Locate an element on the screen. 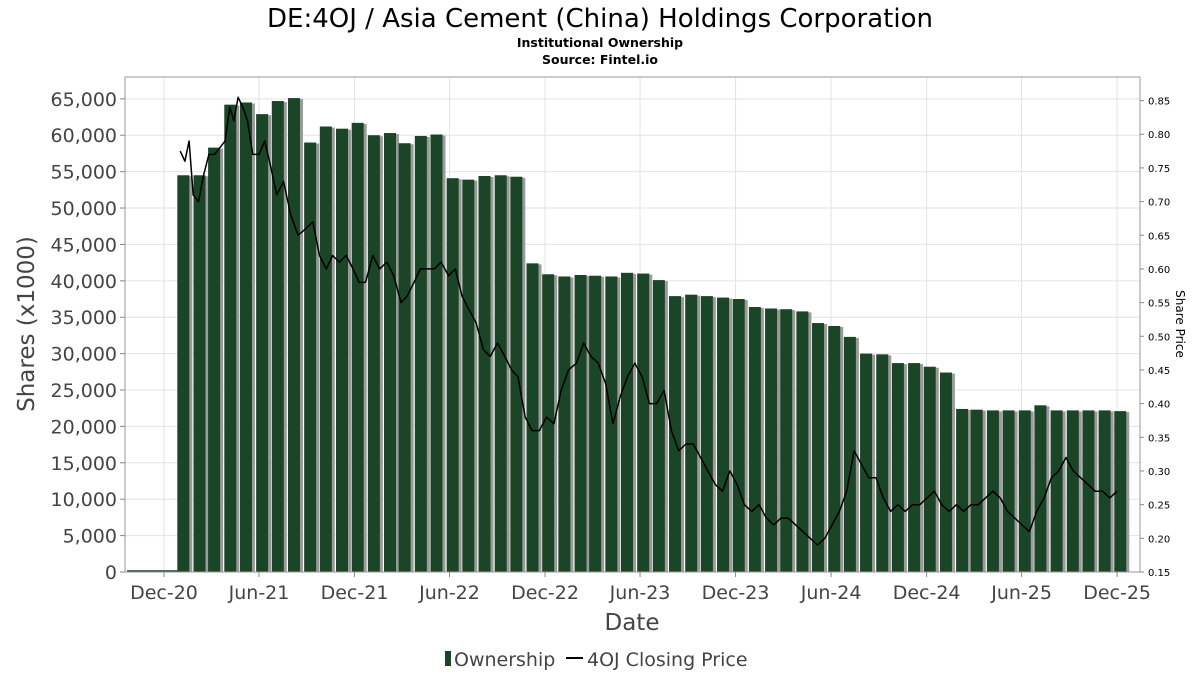  legend-ownership-swatch is located at coordinates (448, 658).